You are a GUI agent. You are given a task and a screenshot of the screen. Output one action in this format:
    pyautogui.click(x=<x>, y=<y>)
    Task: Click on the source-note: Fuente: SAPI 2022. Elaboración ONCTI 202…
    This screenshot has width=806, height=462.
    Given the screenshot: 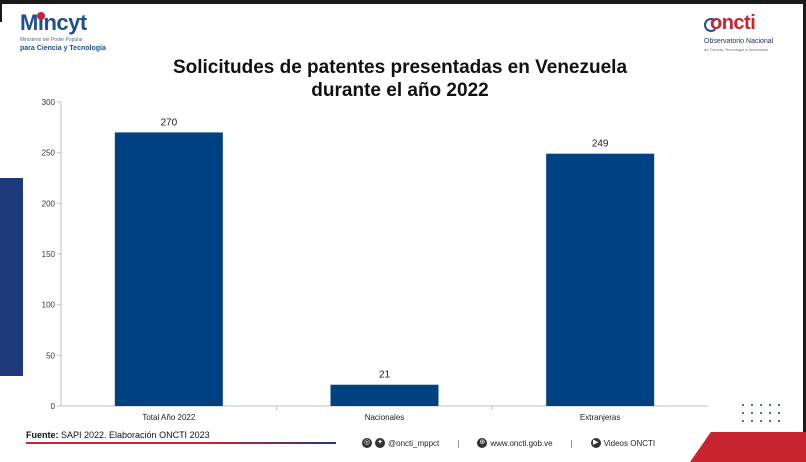 What is the action you would take?
    pyautogui.click(x=118, y=435)
    